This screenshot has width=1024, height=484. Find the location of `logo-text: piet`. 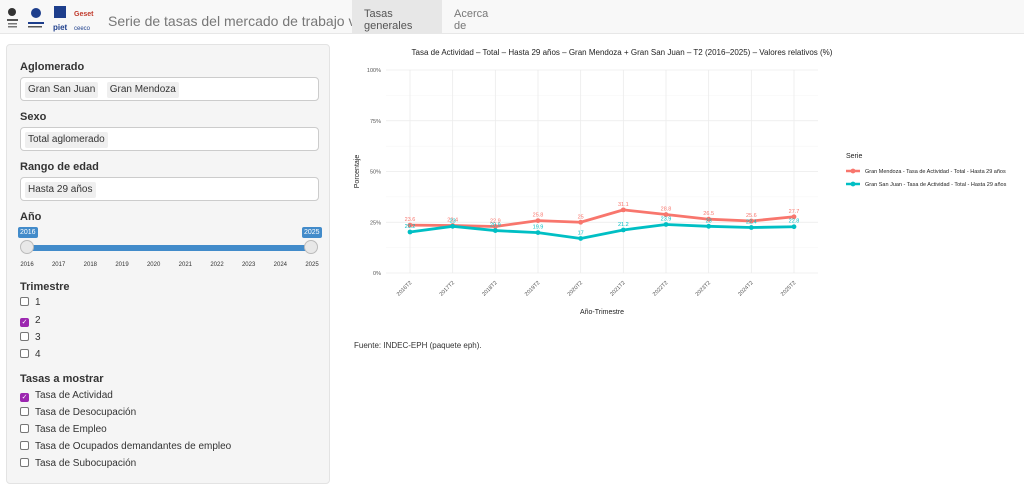

logo-text: piet is located at coordinates (60, 27).